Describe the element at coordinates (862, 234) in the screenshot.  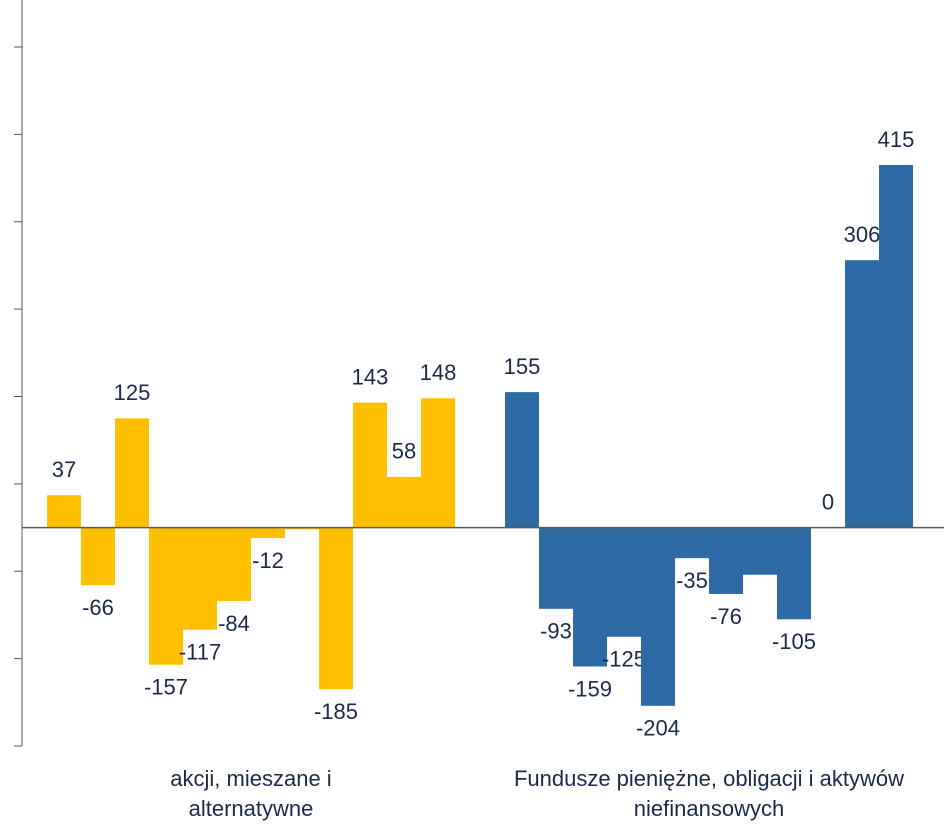
I see `value-label: 306` at that location.